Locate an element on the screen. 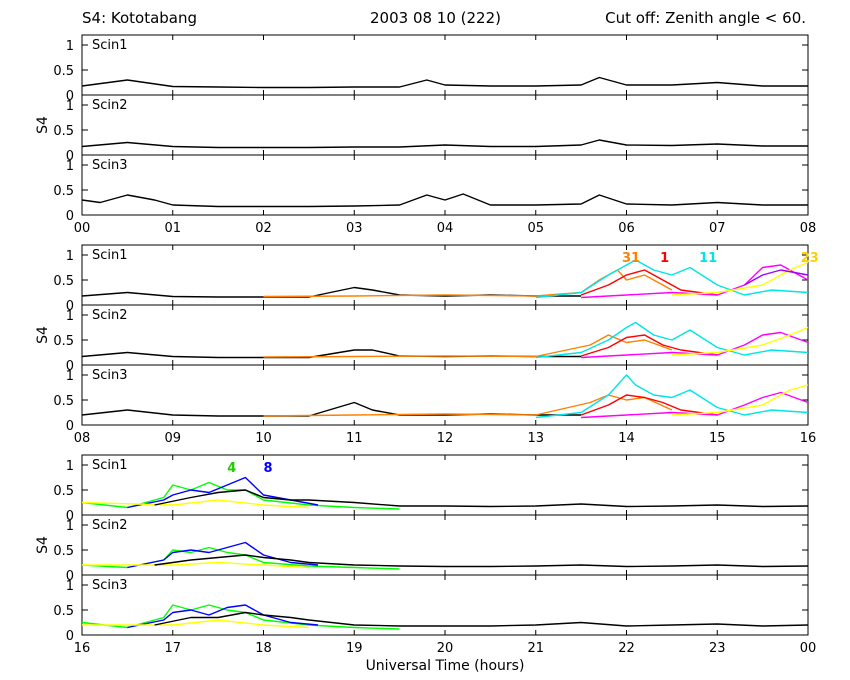 This screenshot has height=680, width=850. satellite-label: 11 is located at coordinates (708, 258).